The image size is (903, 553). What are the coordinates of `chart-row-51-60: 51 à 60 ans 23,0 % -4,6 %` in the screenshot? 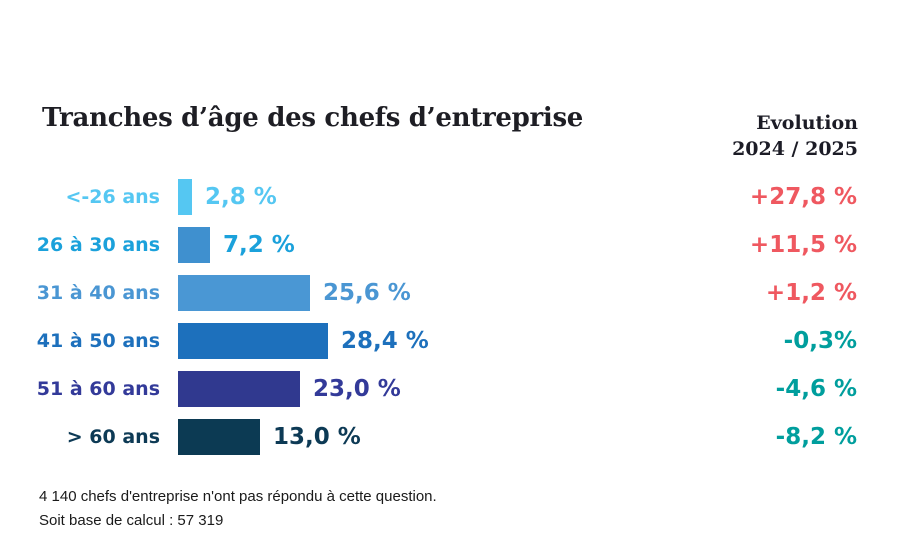 It's located at (451, 389).